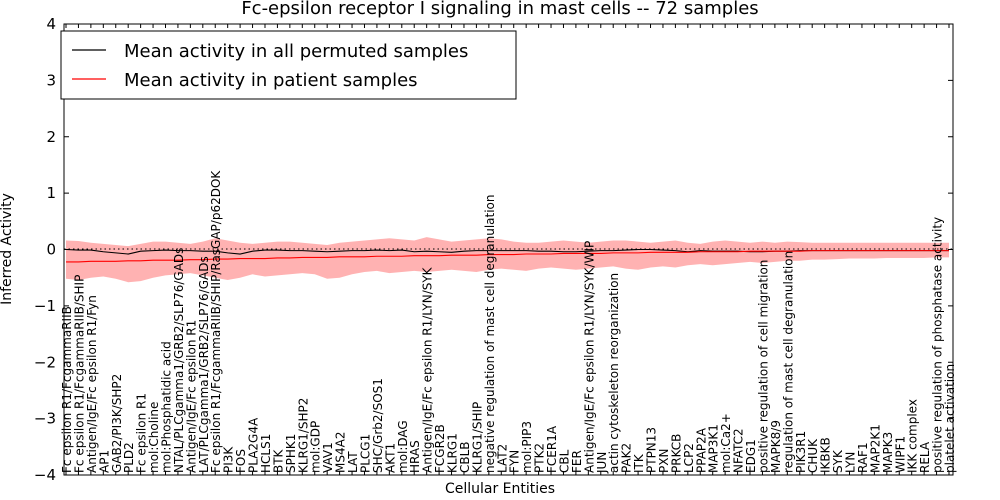  Describe the element at coordinates (303, 435) in the screenshot. I see `x-tick-label: KLRG1/SHP2` at that location.